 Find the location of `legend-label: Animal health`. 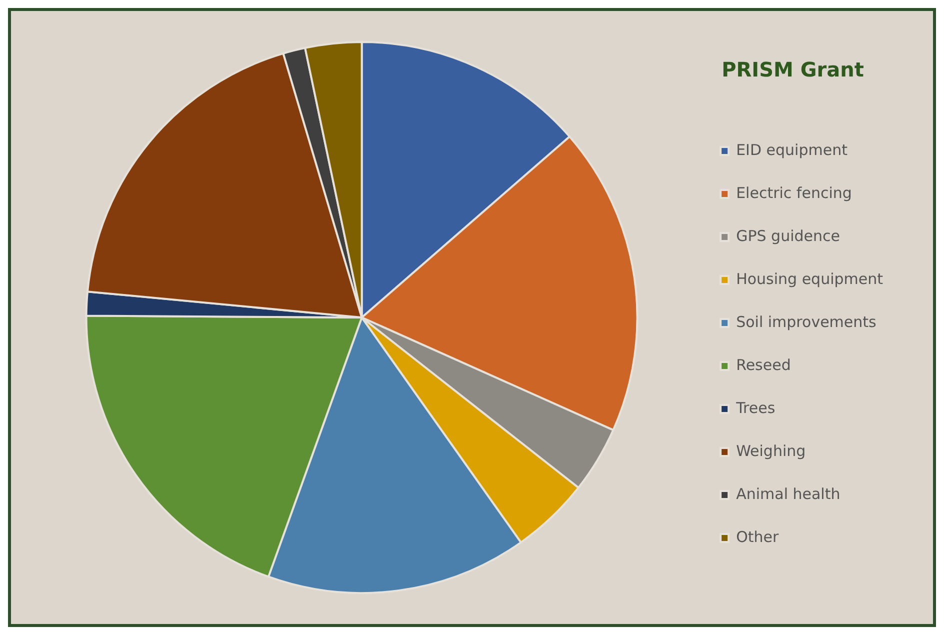

legend-label: Animal health is located at coordinates (788, 493).